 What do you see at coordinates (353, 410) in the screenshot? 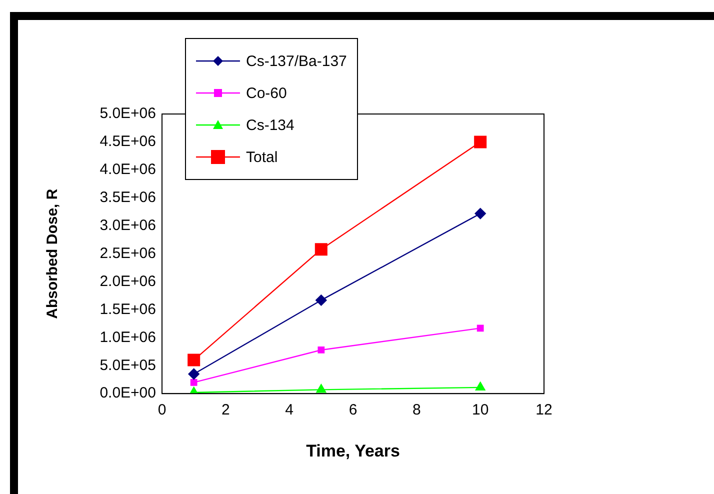
I see `x-tick-label: 6` at bounding box center [353, 410].